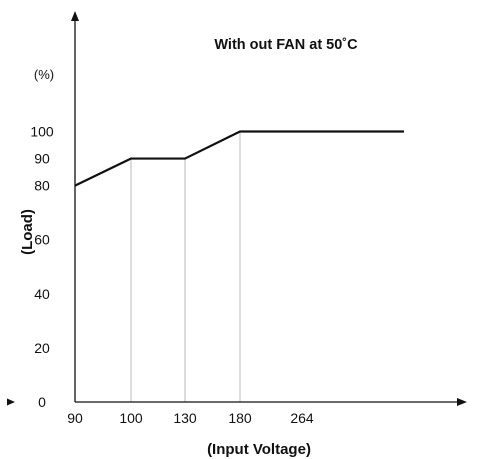 The image size is (478, 459). What do you see at coordinates (42, 132) in the screenshot?
I see `y-tick-label-100: 100` at bounding box center [42, 132].